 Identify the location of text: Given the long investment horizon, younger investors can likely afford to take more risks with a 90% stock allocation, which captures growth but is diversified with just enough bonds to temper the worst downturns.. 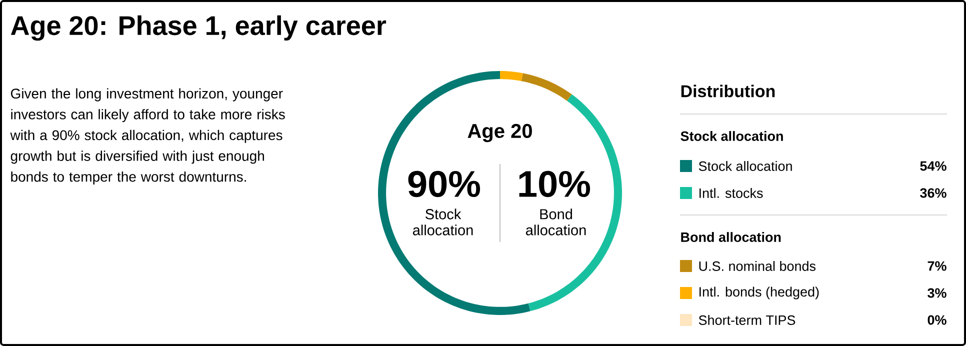
(147, 136).